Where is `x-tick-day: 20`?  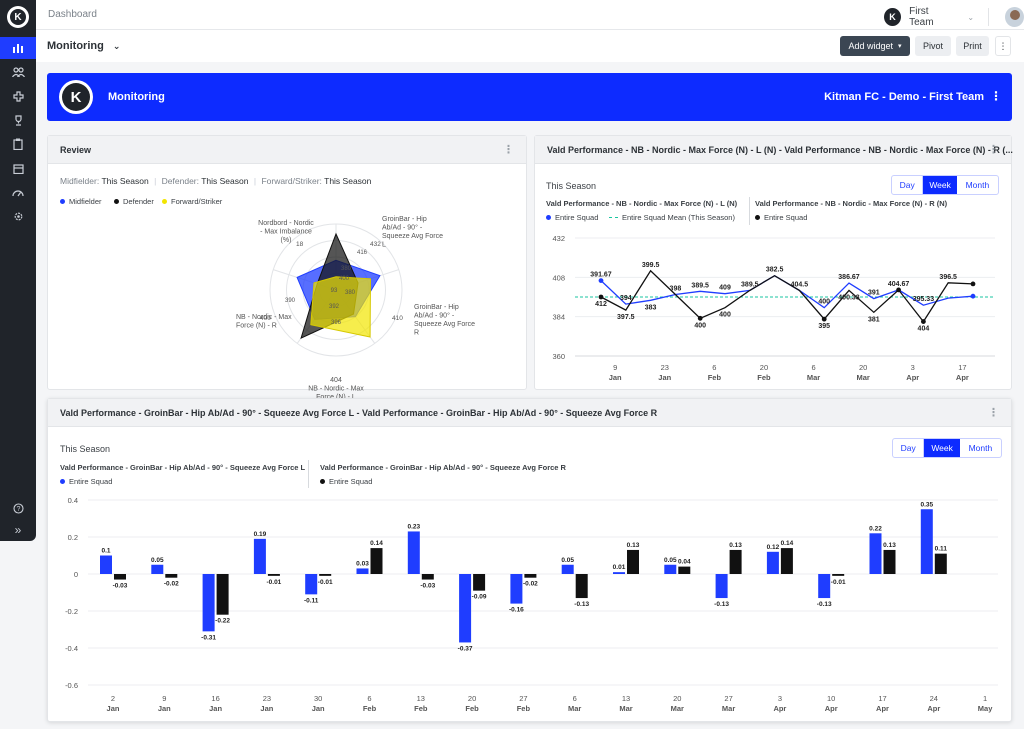
x-tick-day: 20 is located at coordinates (863, 367).